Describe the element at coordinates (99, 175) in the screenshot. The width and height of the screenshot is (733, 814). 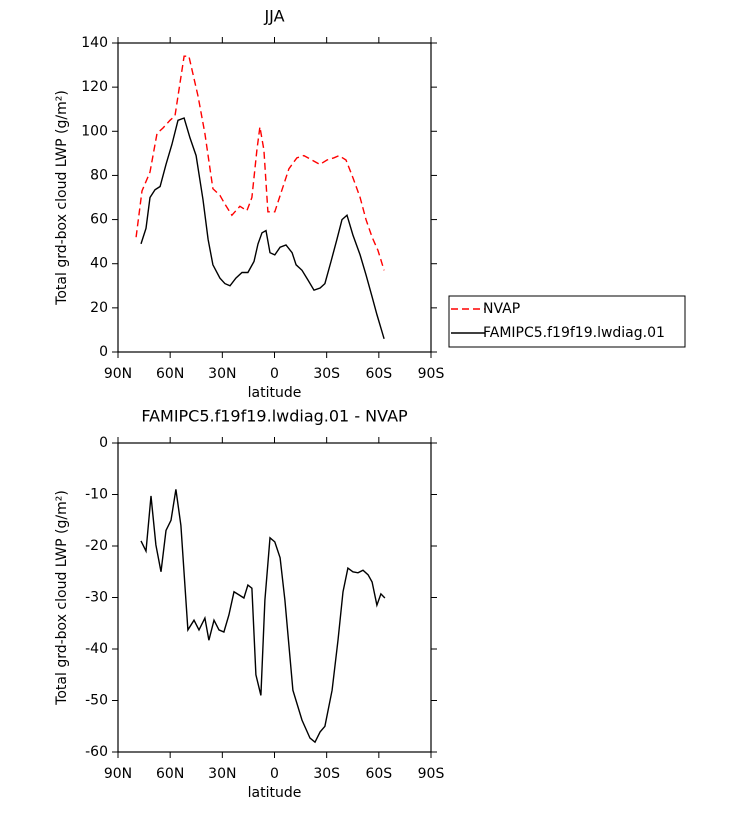
I see `y-tick-label: 80` at that location.